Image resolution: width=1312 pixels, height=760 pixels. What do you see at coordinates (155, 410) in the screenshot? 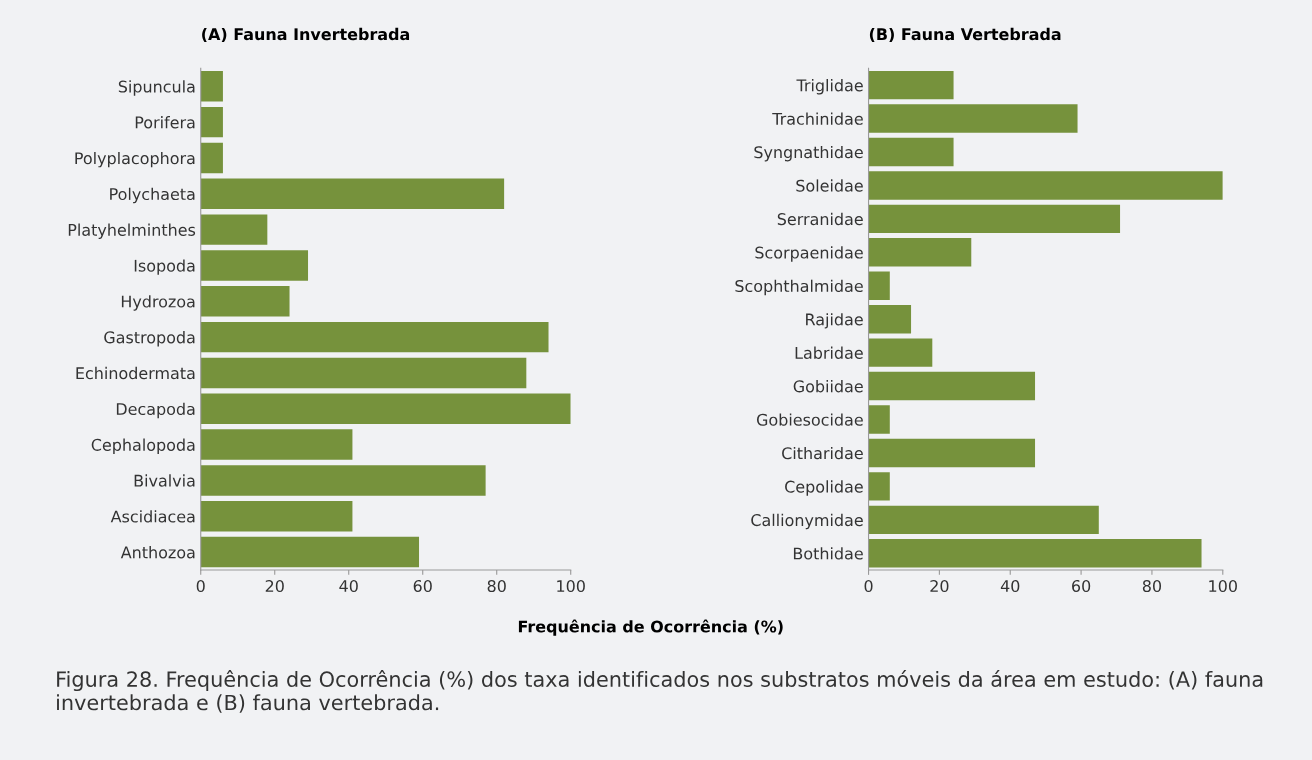
I see `y-tick-label: Decapoda` at bounding box center [155, 410].